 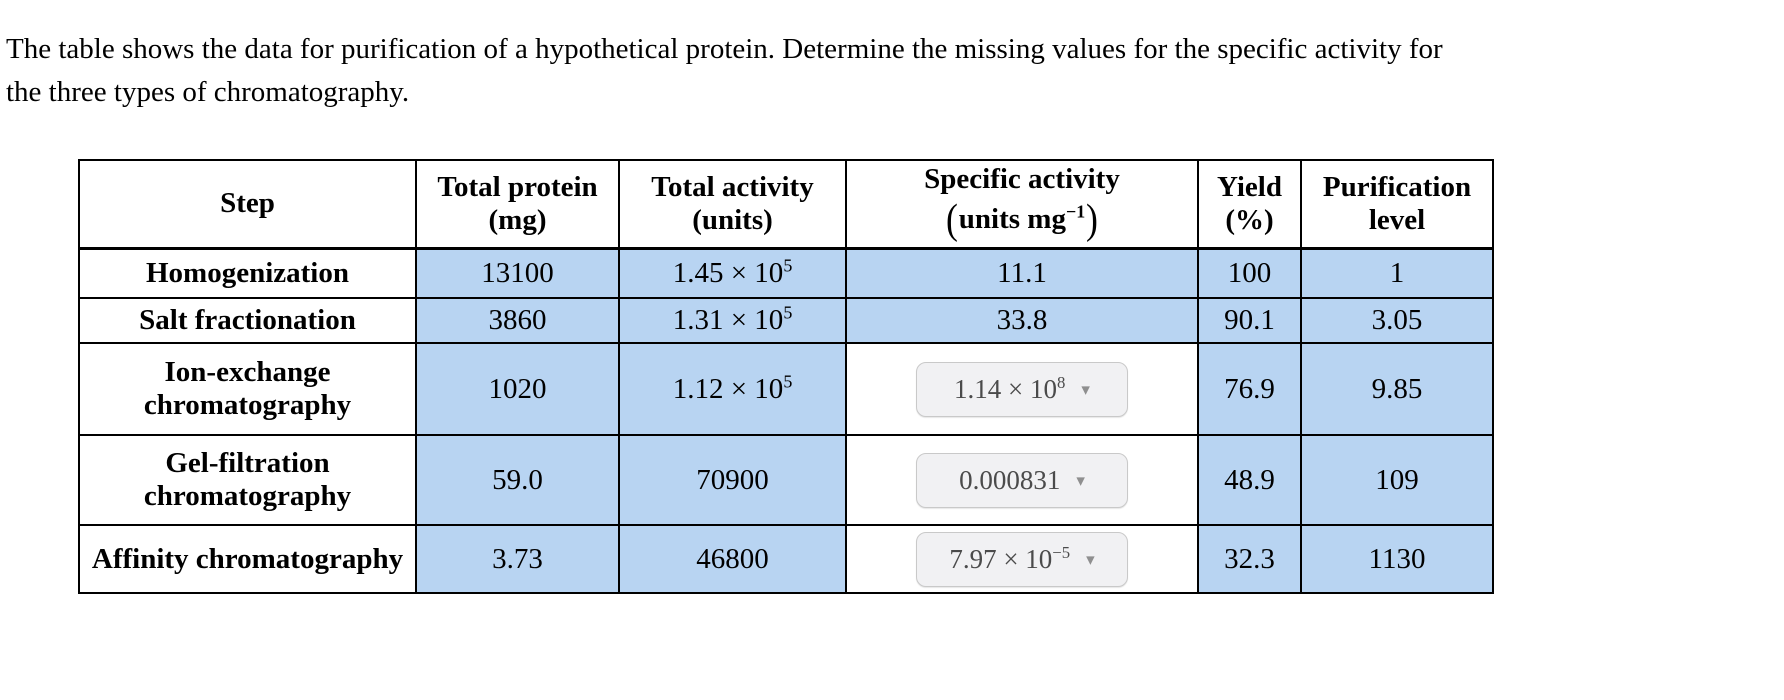 What do you see at coordinates (1061, 382) in the screenshot?
I see `value-exponent: 8` at bounding box center [1061, 382].